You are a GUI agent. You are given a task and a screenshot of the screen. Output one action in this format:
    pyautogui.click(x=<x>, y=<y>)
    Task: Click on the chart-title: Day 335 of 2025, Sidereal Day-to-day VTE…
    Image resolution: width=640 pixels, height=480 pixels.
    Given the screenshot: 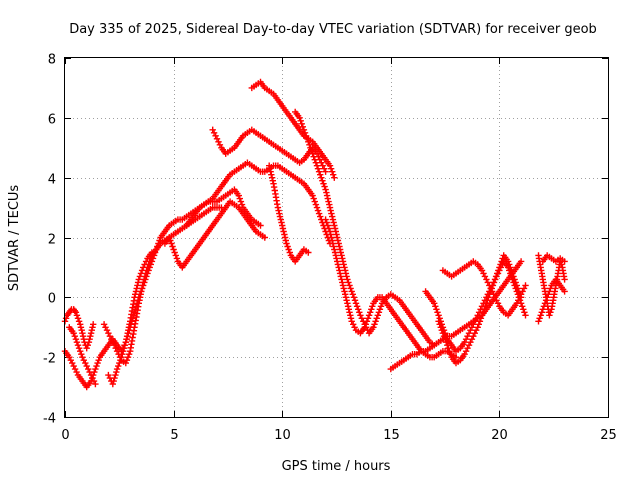 What is the action you would take?
    pyautogui.click(x=333, y=29)
    